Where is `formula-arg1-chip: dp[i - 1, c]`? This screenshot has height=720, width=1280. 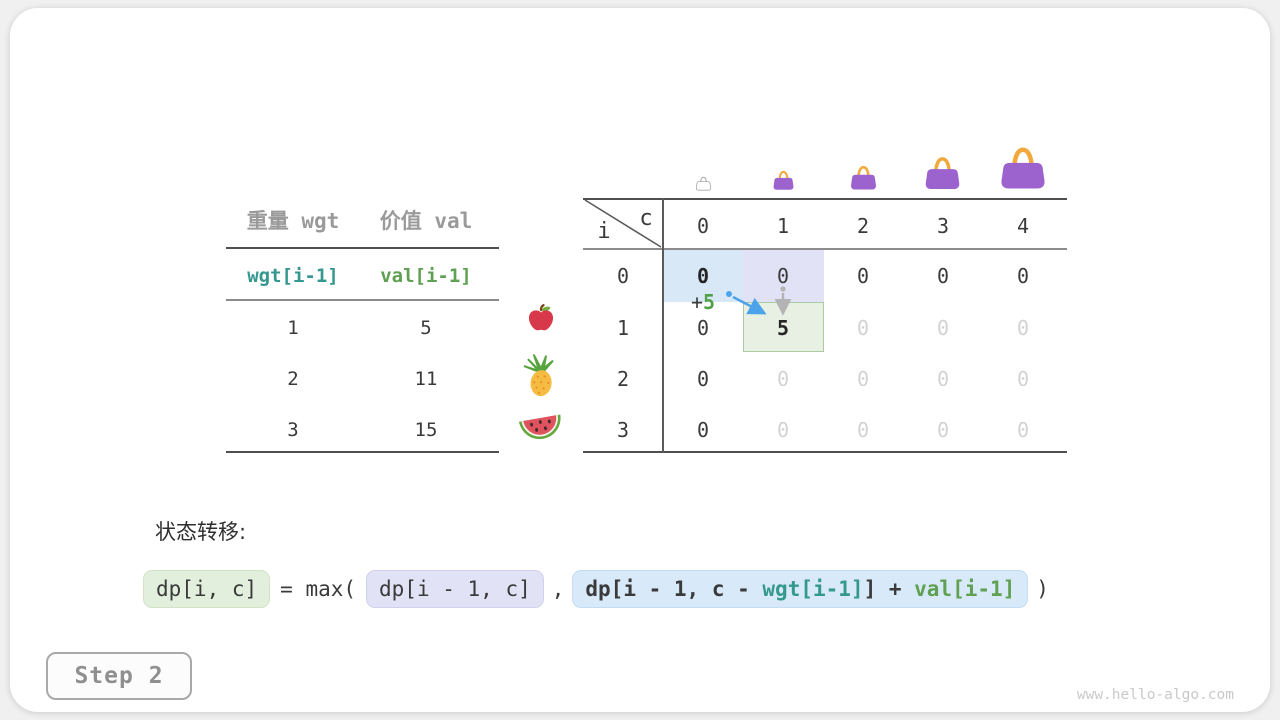
formula-arg1-chip: dp[i - 1, c] is located at coordinates (455, 589).